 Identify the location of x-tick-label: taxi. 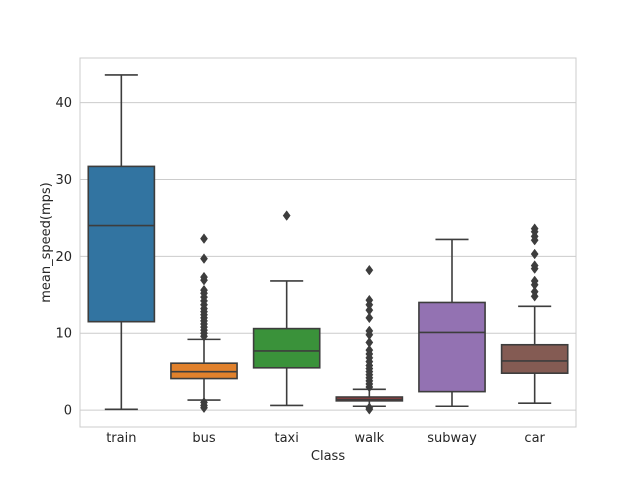
(286, 438).